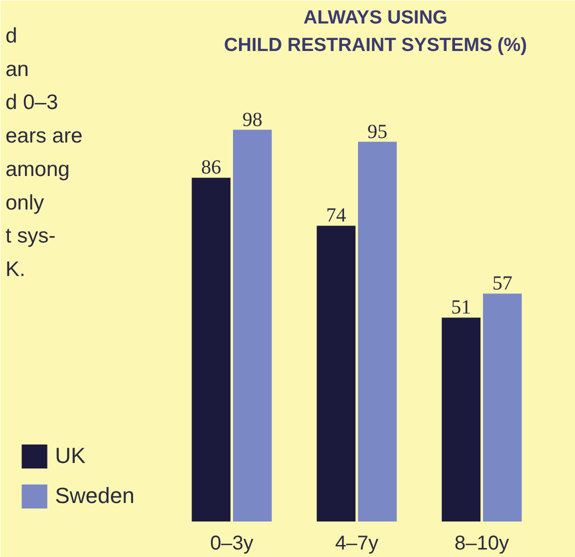 This screenshot has height=557, width=575. Describe the element at coordinates (44, 152) in the screenshot. I see `text: d an d 0–3 ears are among only t sys- K.` at that location.